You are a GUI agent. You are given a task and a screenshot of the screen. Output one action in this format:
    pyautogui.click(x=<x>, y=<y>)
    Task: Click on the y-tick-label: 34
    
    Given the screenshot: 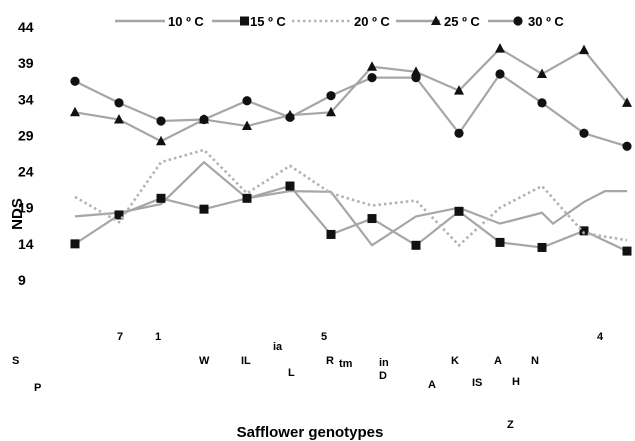 What is the action you would take?
    pyautogui.click(x=26, y=99)
    